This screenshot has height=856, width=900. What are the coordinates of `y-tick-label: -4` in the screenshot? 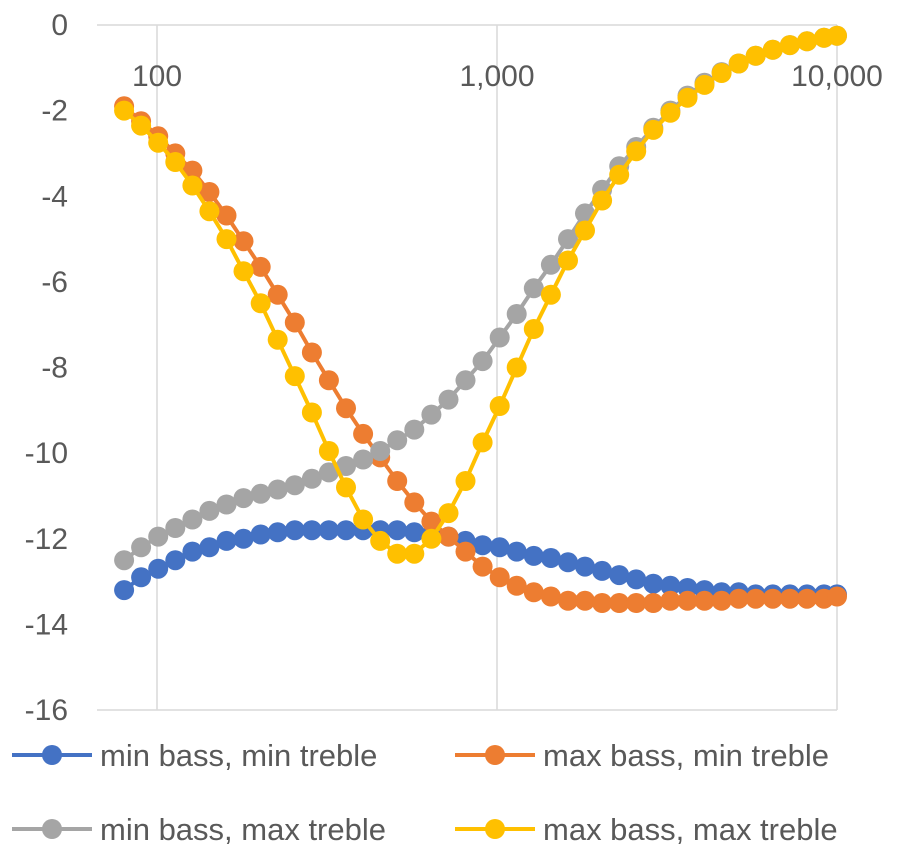 It's located at (54, 196).